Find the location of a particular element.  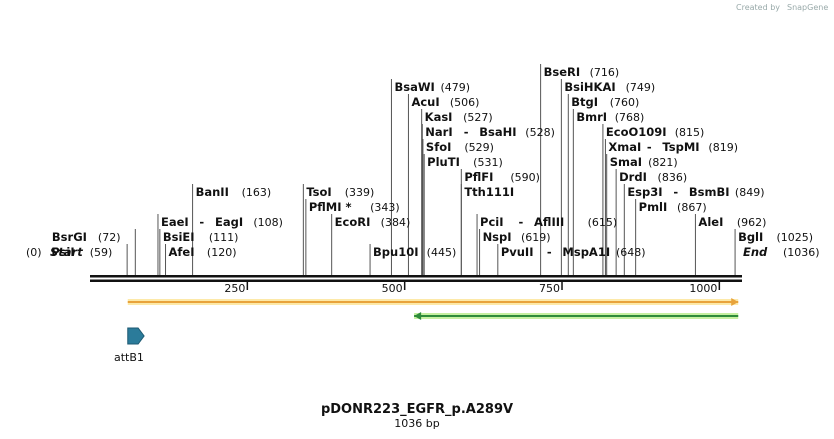

site-alei-pos-0: (962) is located at coordinates (752, 222).